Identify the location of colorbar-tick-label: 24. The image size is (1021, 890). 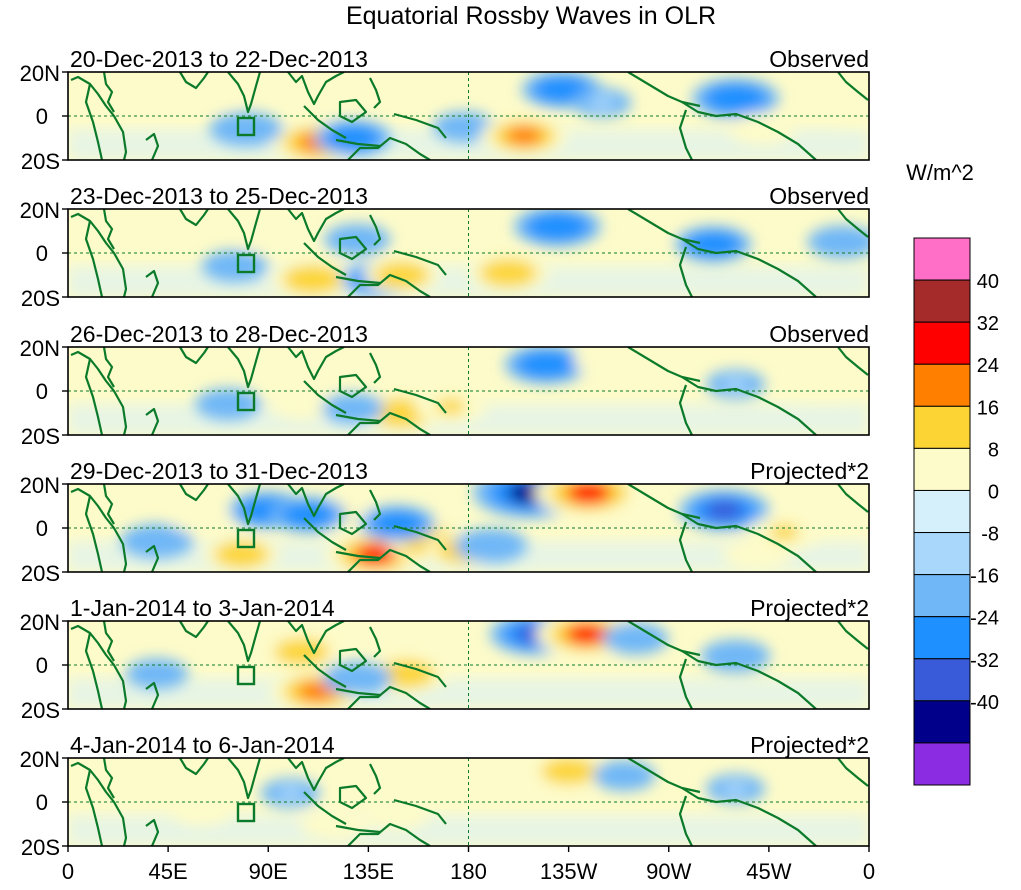
(988, 366).